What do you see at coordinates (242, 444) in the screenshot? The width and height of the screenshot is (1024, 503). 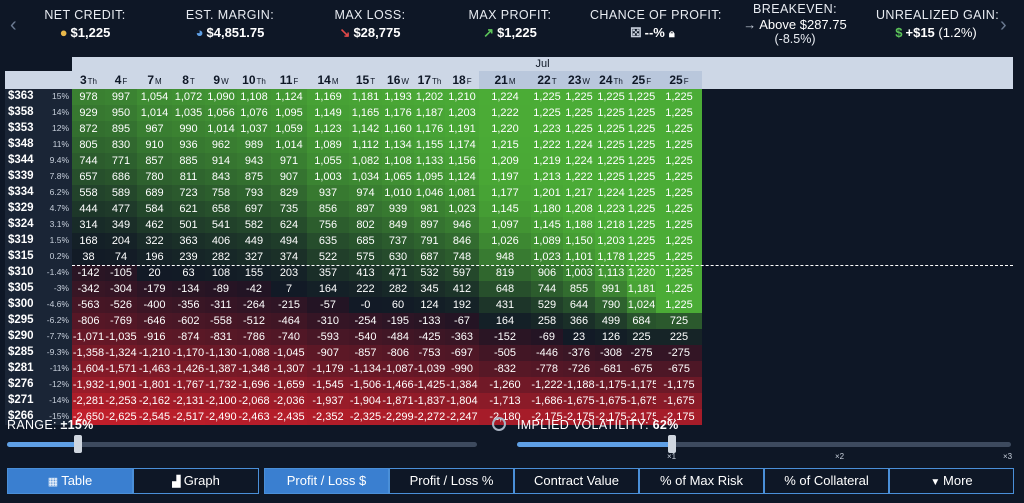 I see `range-slider-track` at bounding box center [242, 444].